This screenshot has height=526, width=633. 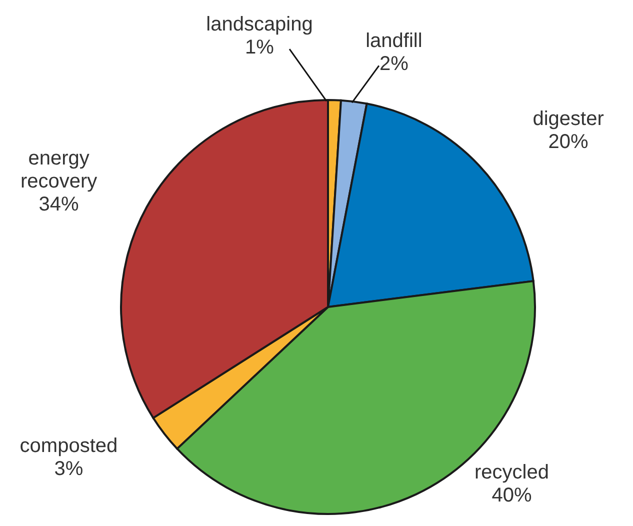 I want to click on data-label: 2%, so click(x=394, y=64).